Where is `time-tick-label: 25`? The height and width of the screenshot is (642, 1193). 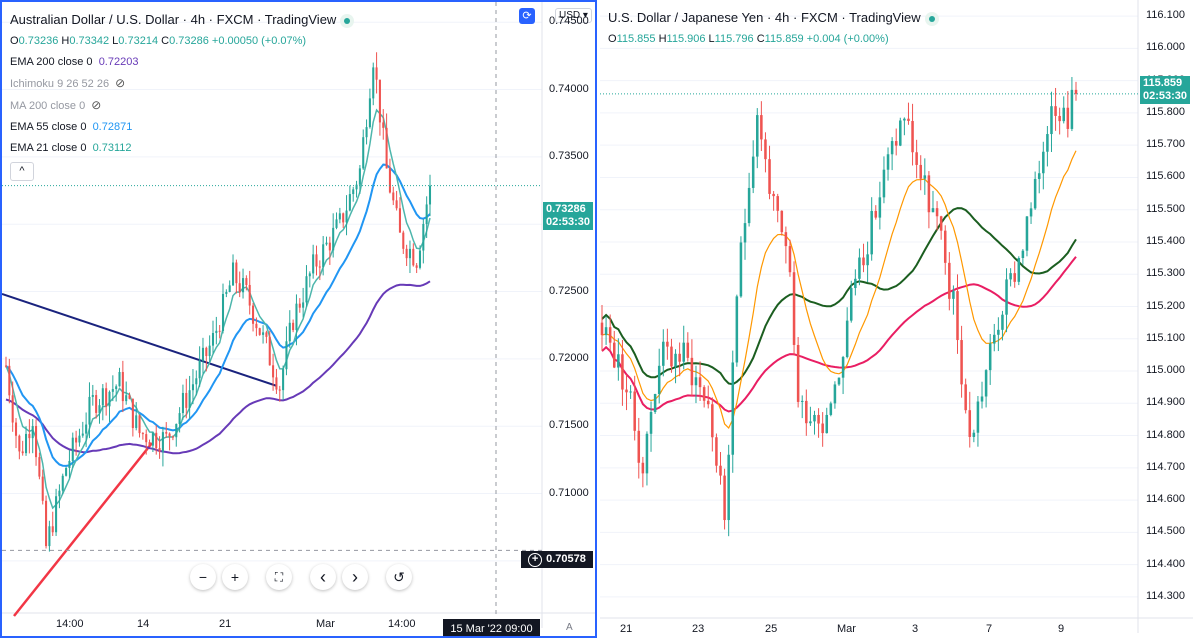
time-tick-label: 25 is located at coordinates (771, 629).